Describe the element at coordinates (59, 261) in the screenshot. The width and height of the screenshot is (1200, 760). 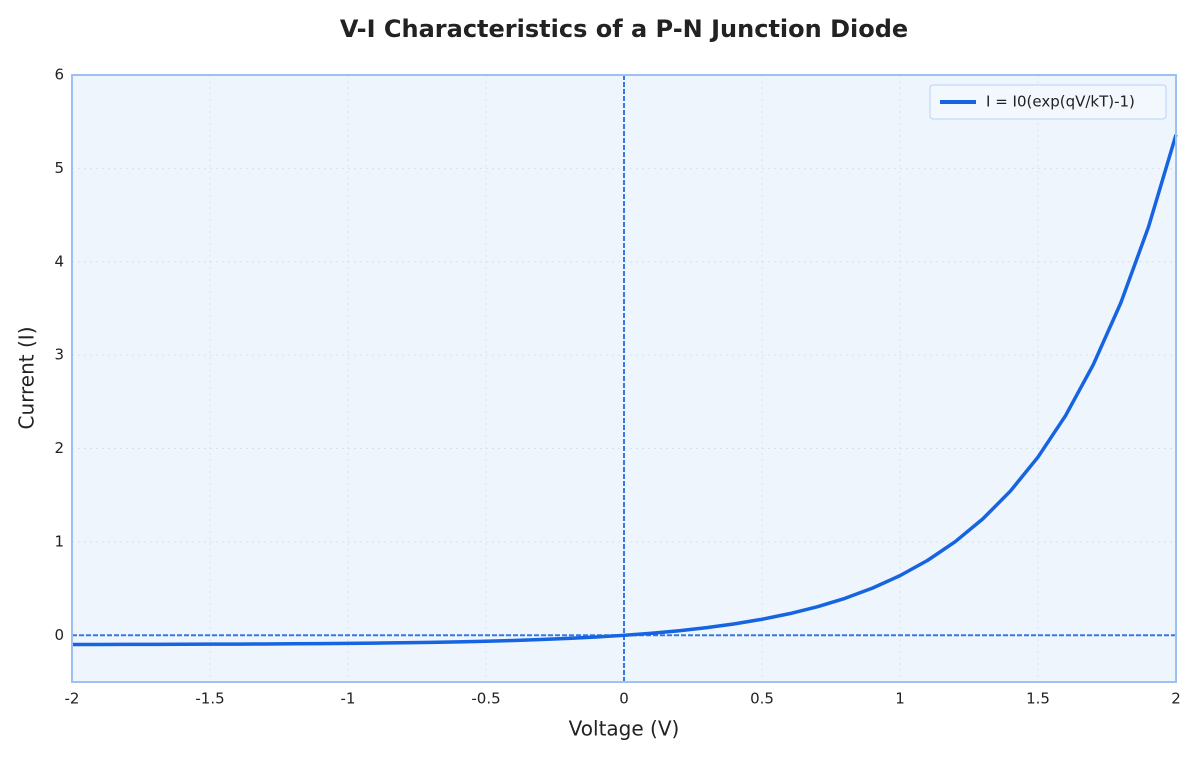
I see `y-tick-label: 4` at that location.